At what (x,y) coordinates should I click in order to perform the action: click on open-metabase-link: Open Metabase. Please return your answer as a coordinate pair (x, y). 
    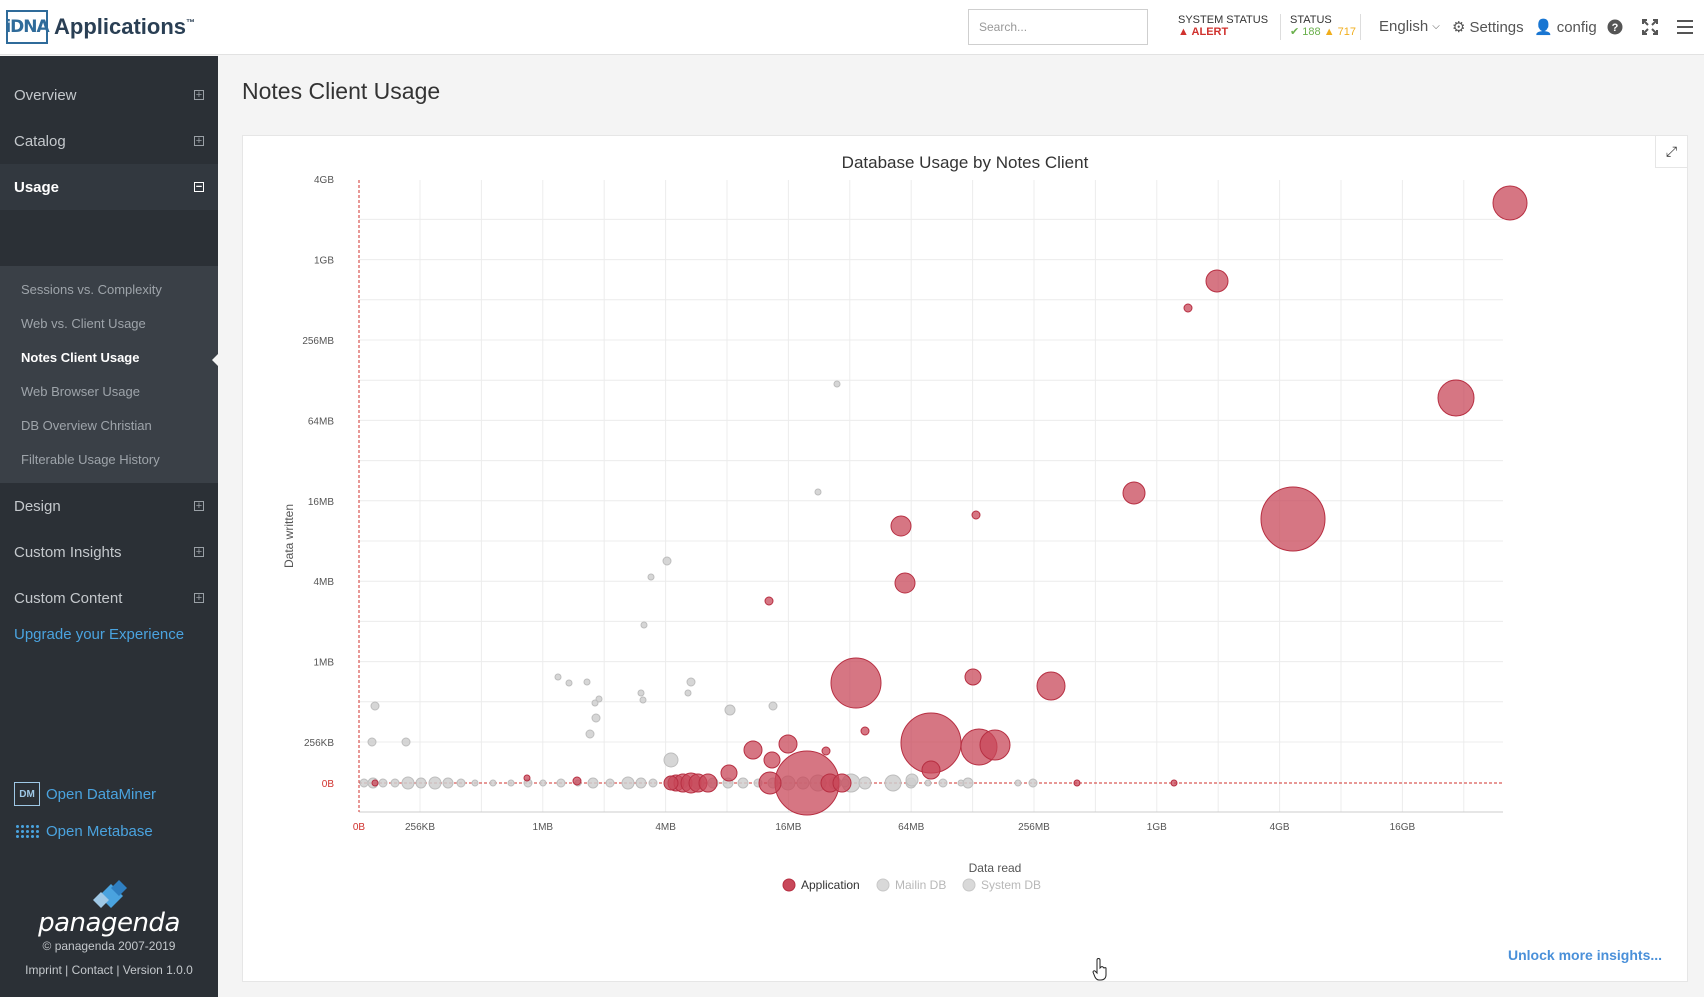
    Looking at the image, I should click on (83, 831).